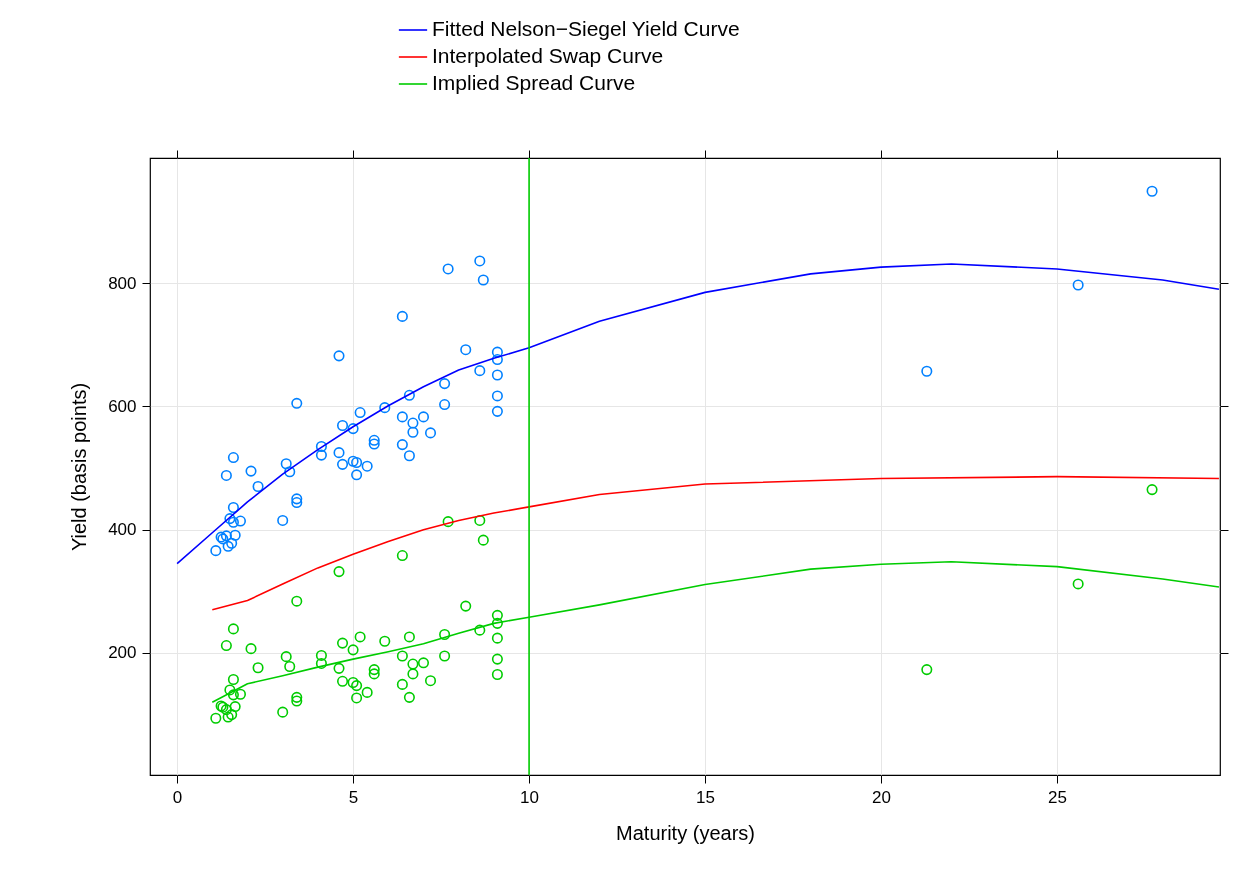 Image resolution: width=1241 pixels, height=889 pixels. I want to click on x-tick-label: 10, so click(530, 797).